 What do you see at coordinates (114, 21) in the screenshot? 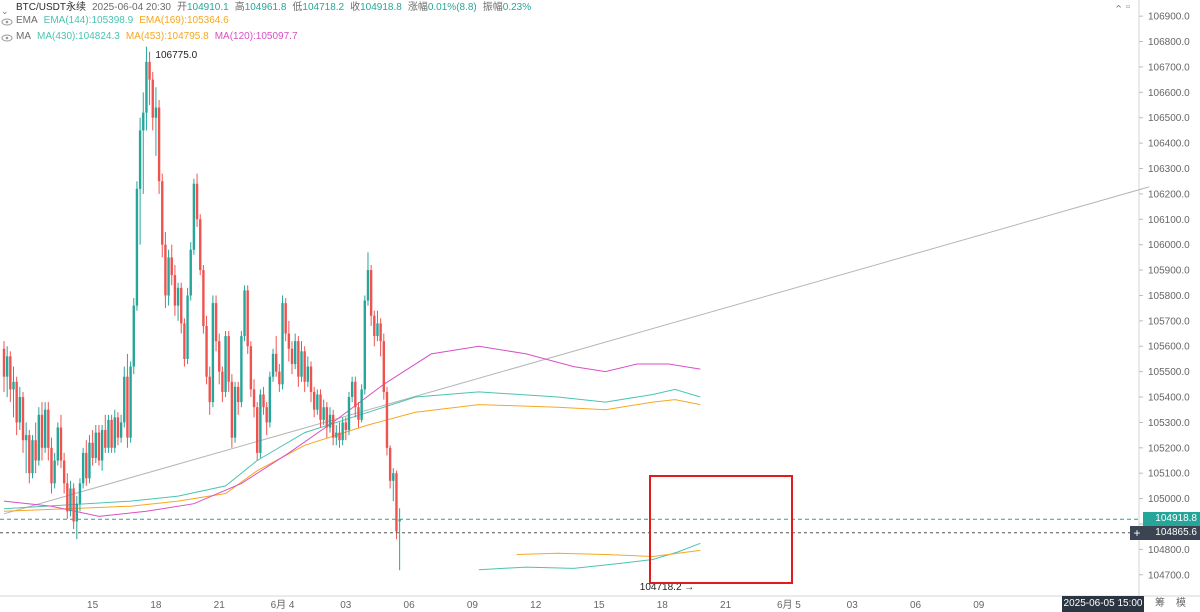
I see `legend-row-ema: EMA EMA(144):105398.9 EMA(169):105364.6` at bounding box center [114, 21].